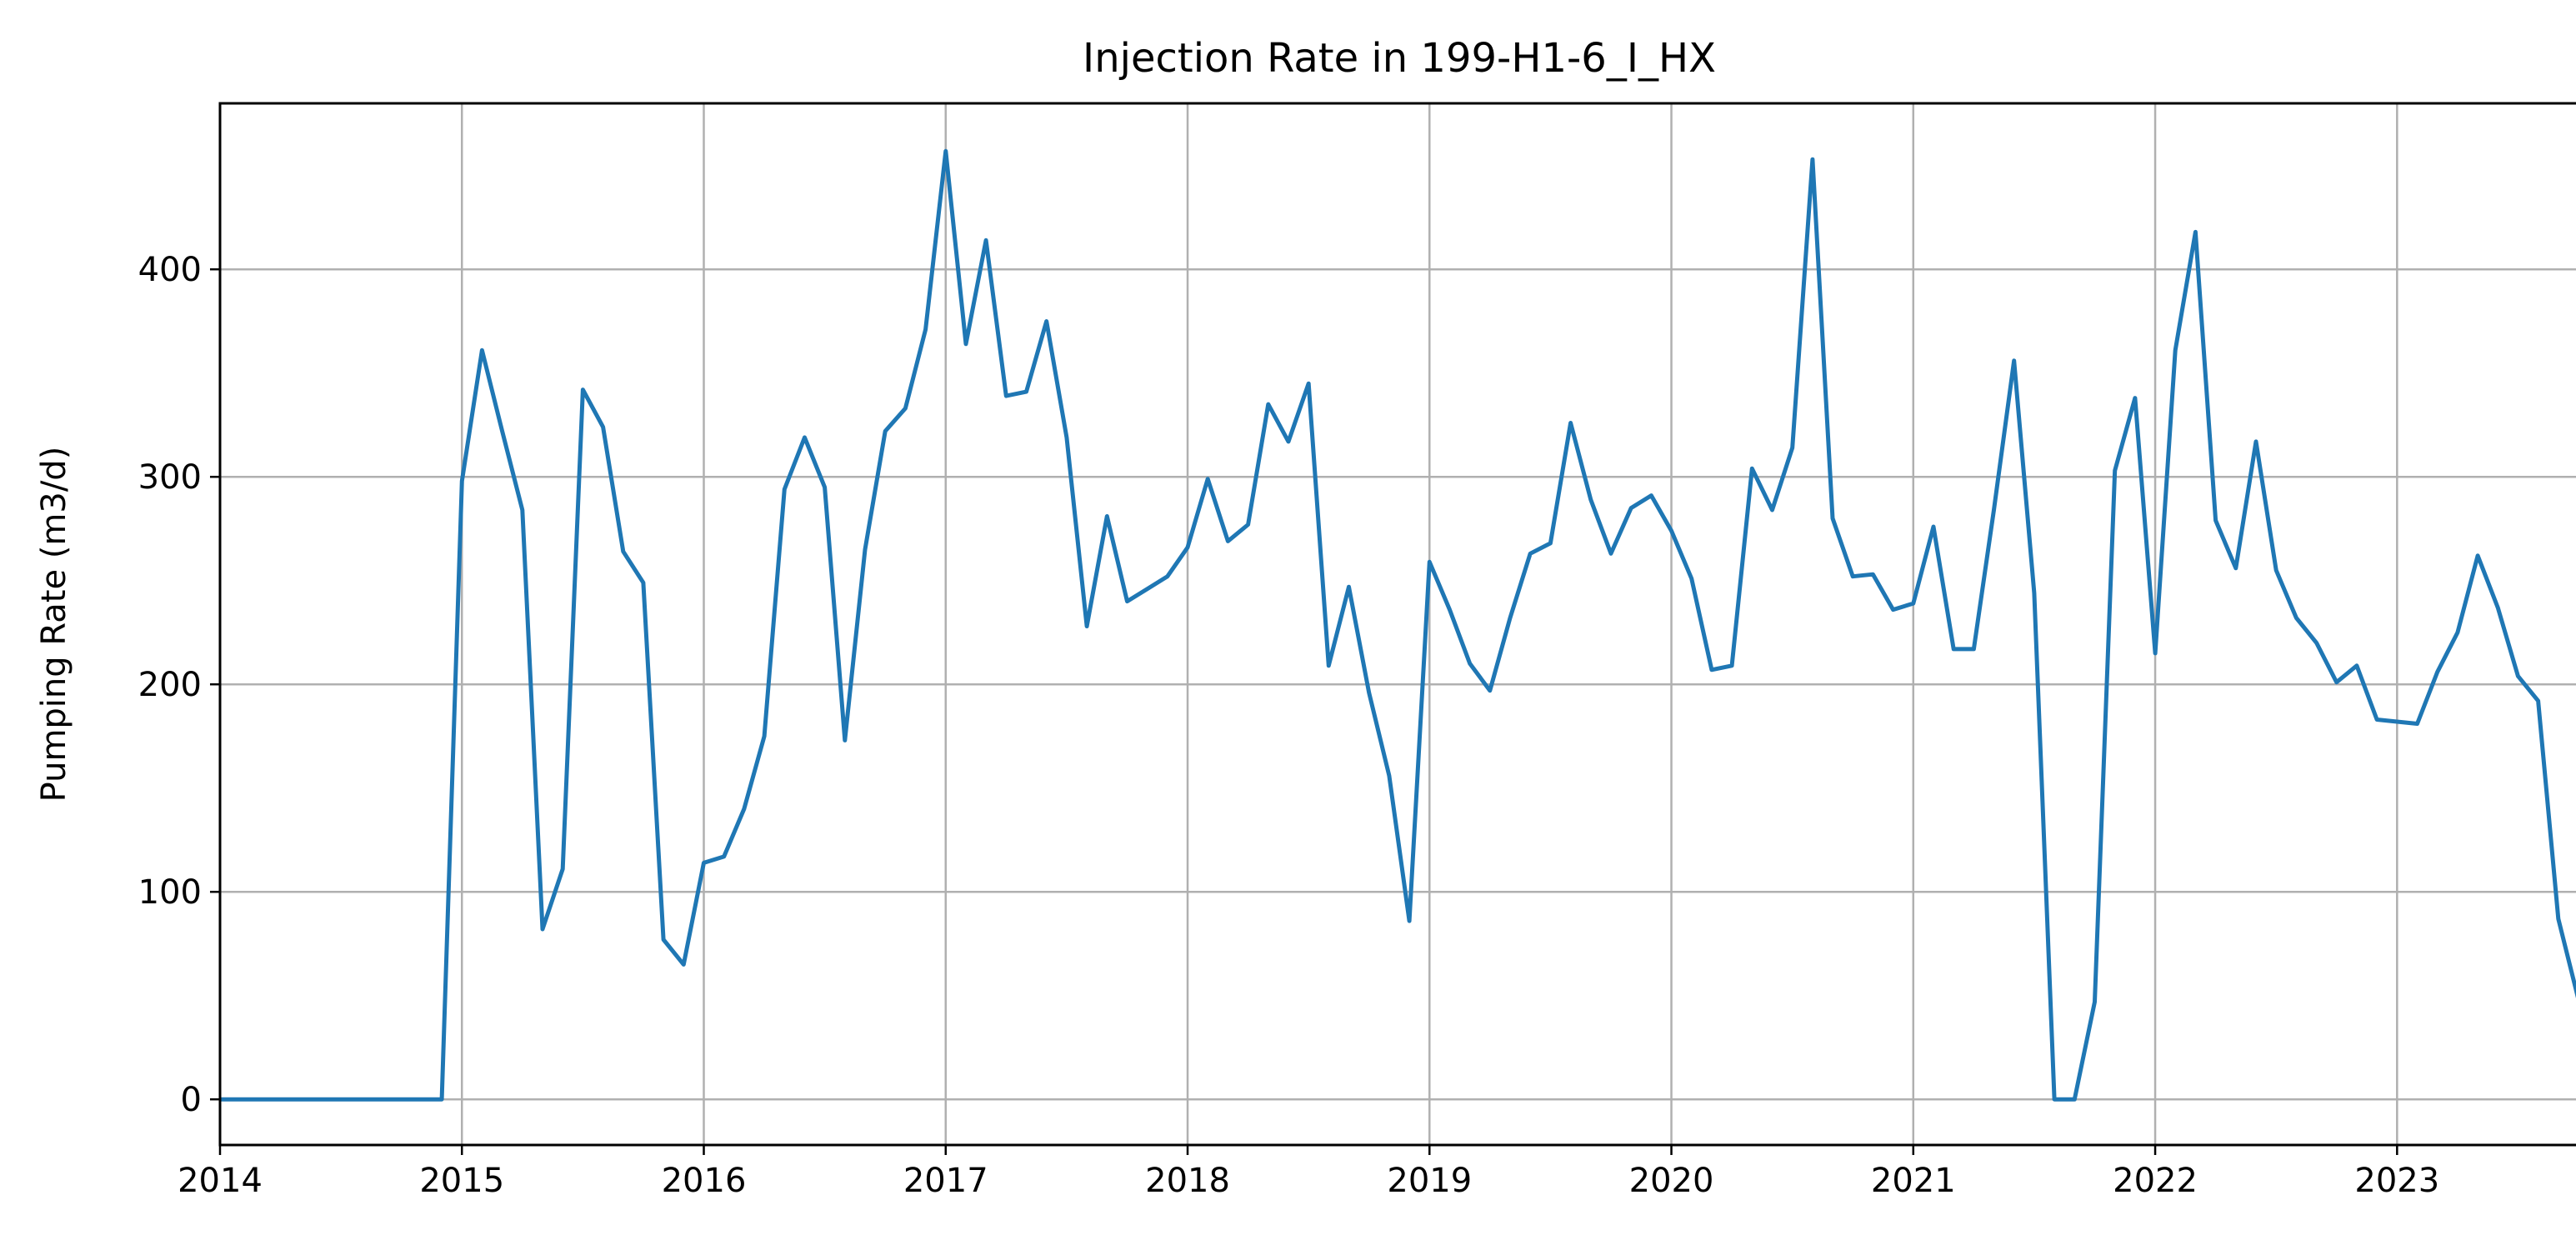 The height and width of the screenshot is (1240, 2576). What do you see at coordinates (170, 477) in the screenshot?
I see `y-tick-label: 300` at bounding box center [170, 477].